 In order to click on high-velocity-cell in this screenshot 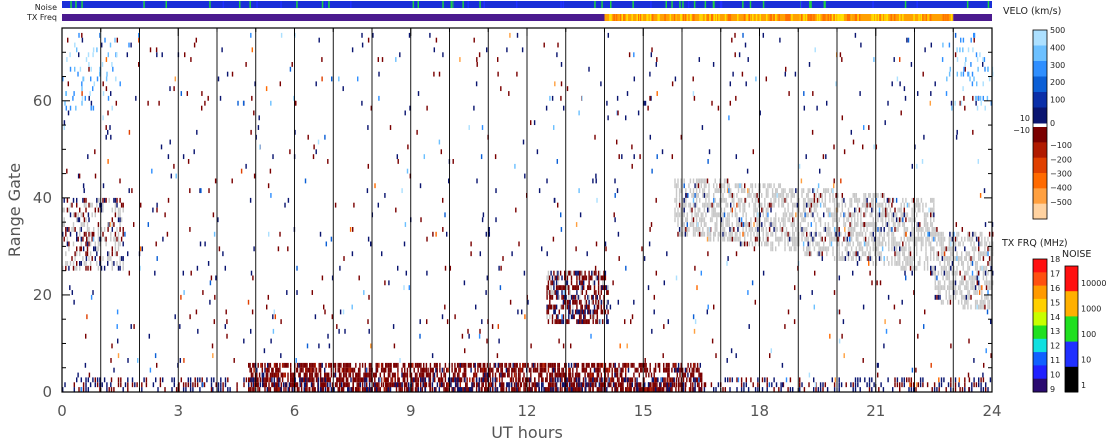, I will do `click(63, 79)`.